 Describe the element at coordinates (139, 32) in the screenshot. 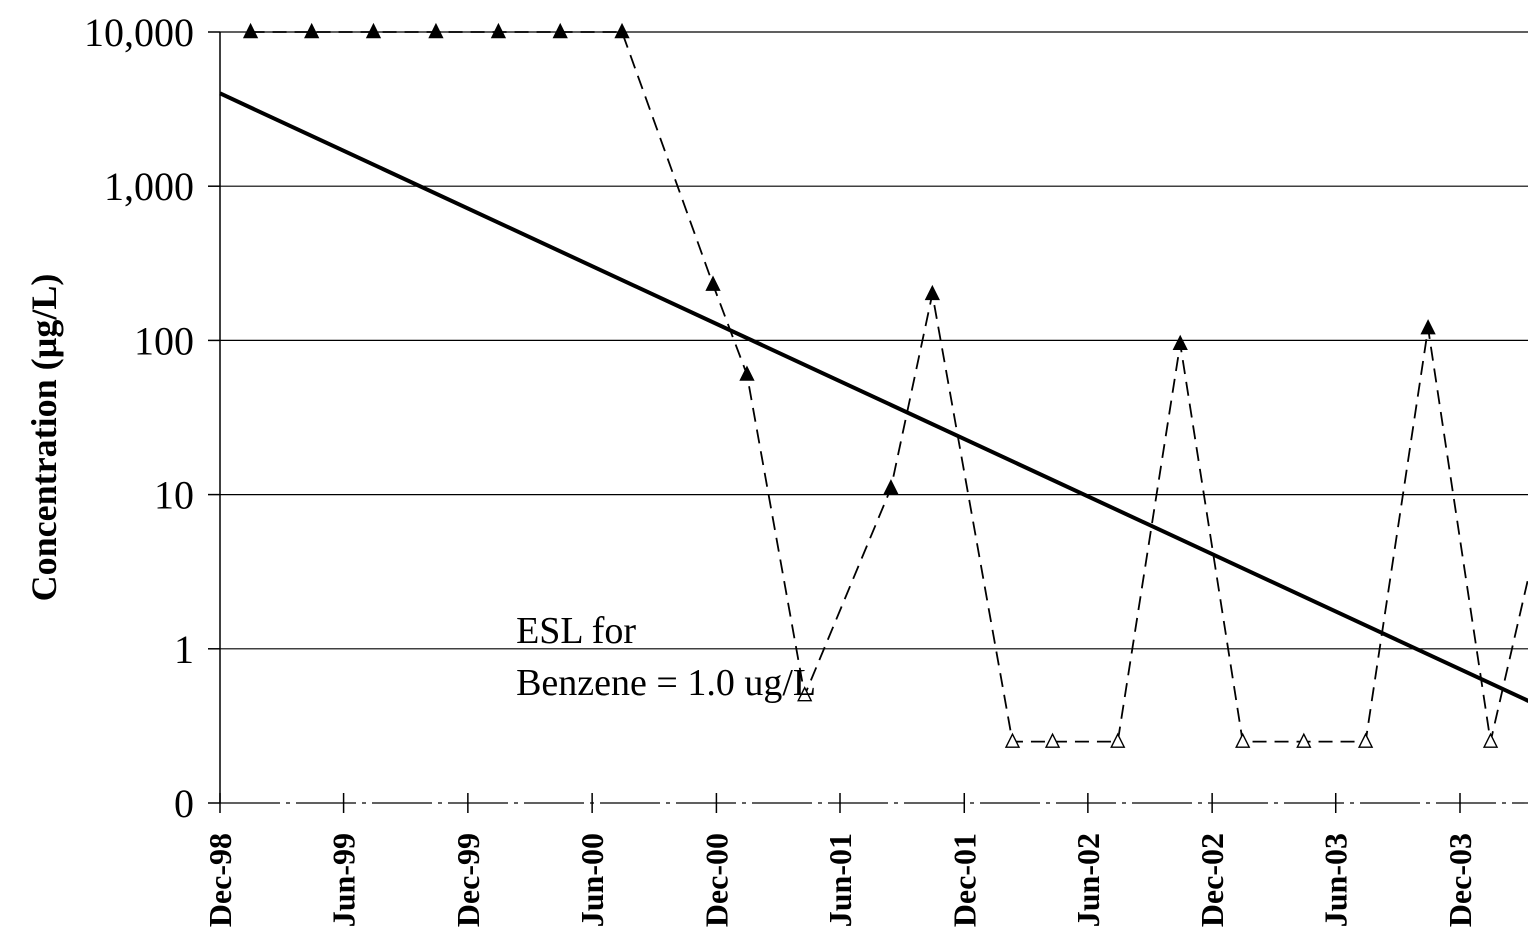

I see `y-tick-label: 10,000` at that location.